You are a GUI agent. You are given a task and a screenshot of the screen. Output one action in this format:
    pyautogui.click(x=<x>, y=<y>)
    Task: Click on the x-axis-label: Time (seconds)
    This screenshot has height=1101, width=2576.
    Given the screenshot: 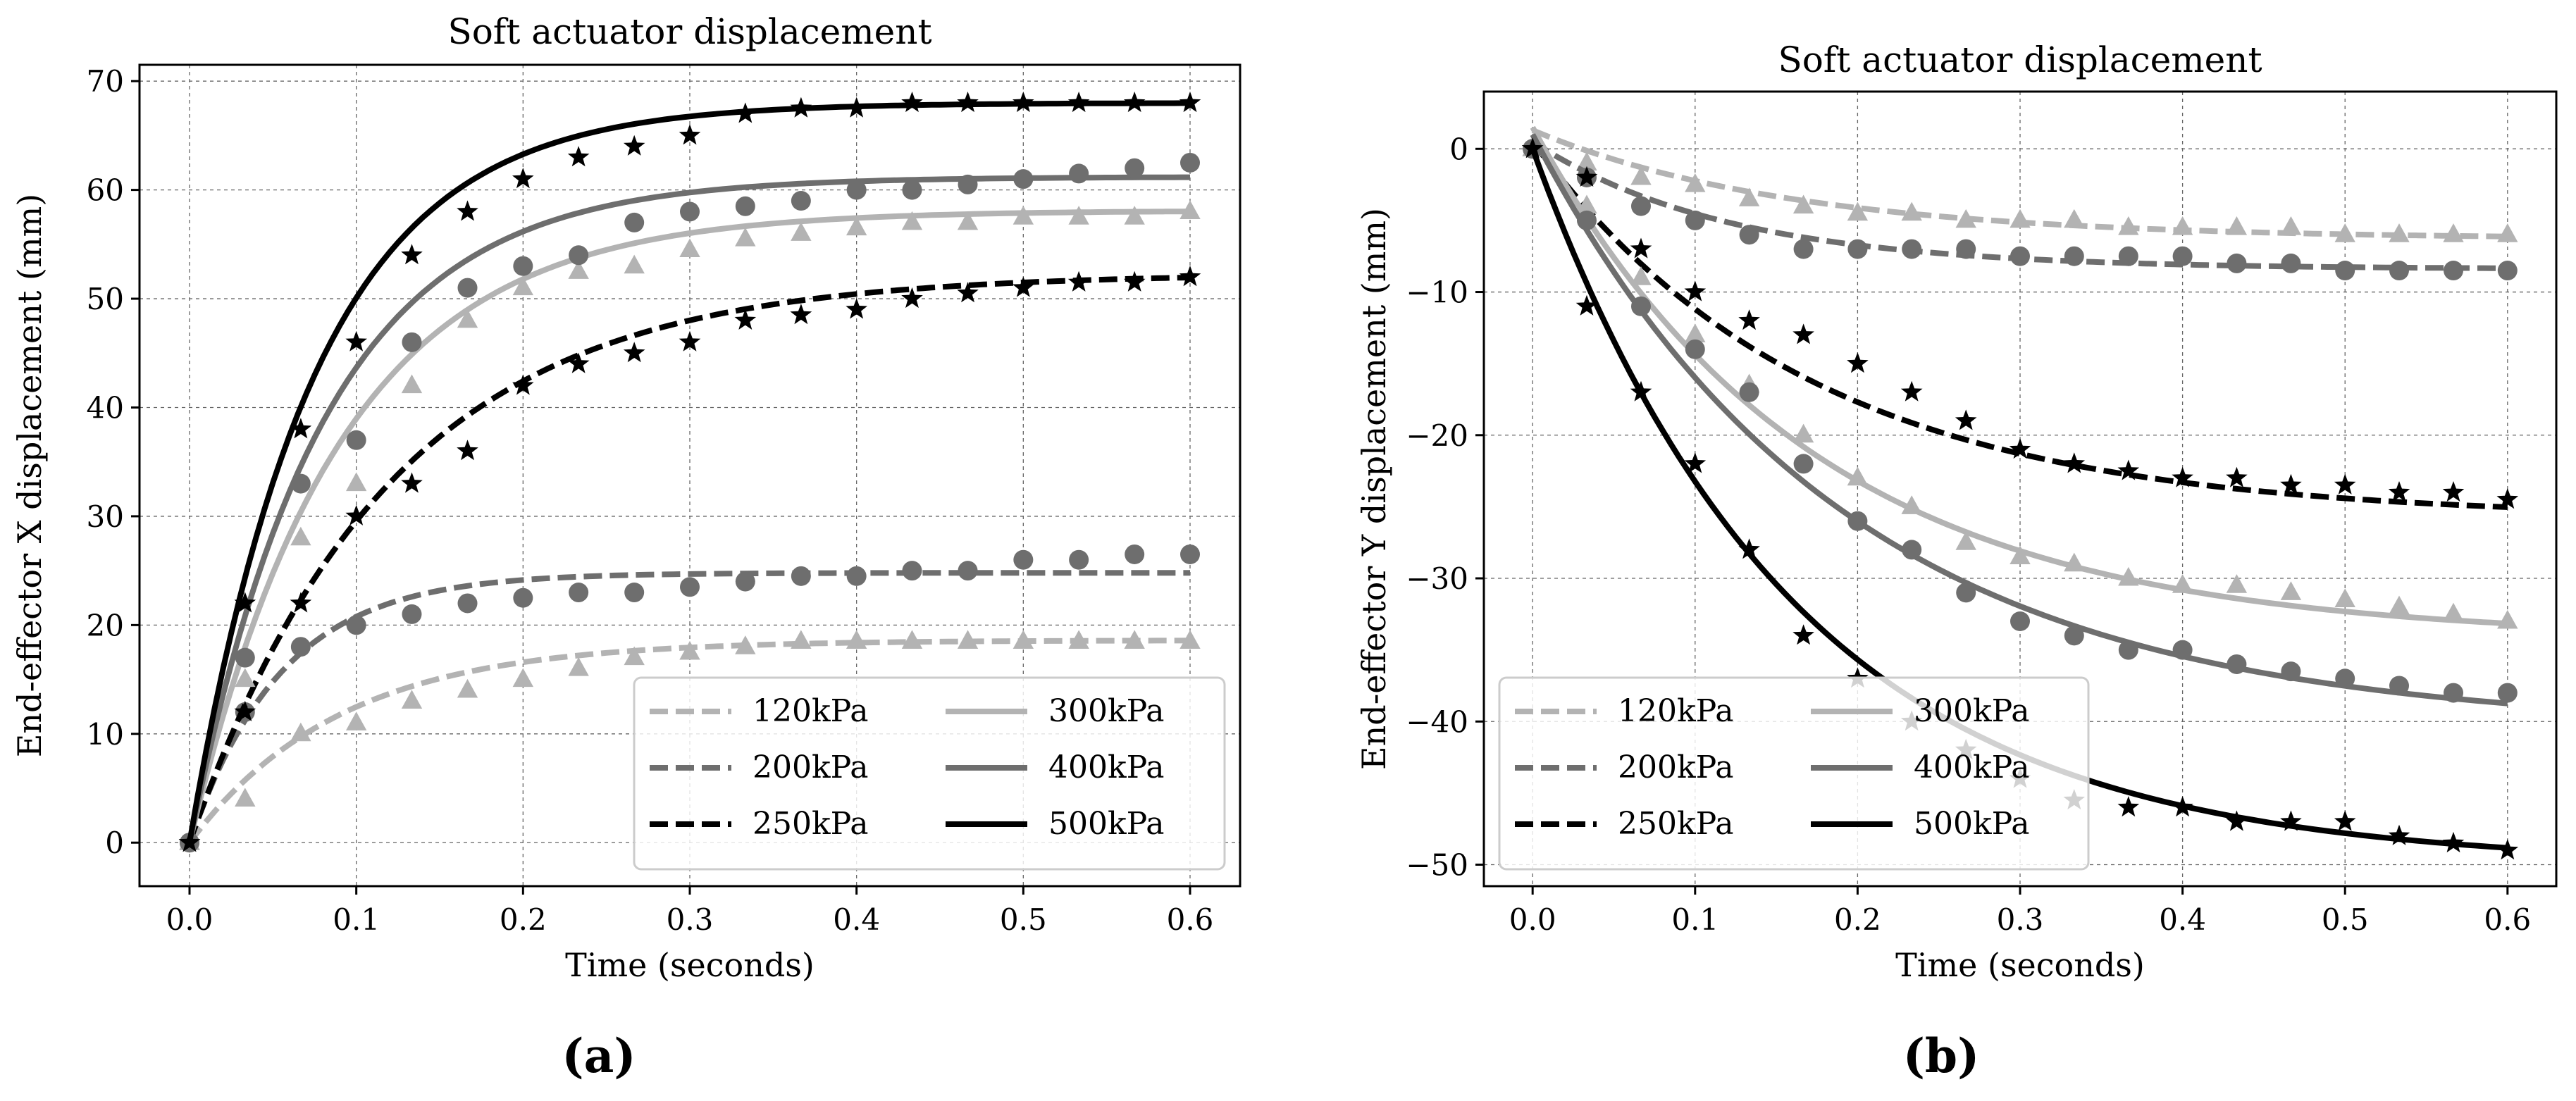 What is the action you would take?
    pyautogui.click(x=690, y=965)
    